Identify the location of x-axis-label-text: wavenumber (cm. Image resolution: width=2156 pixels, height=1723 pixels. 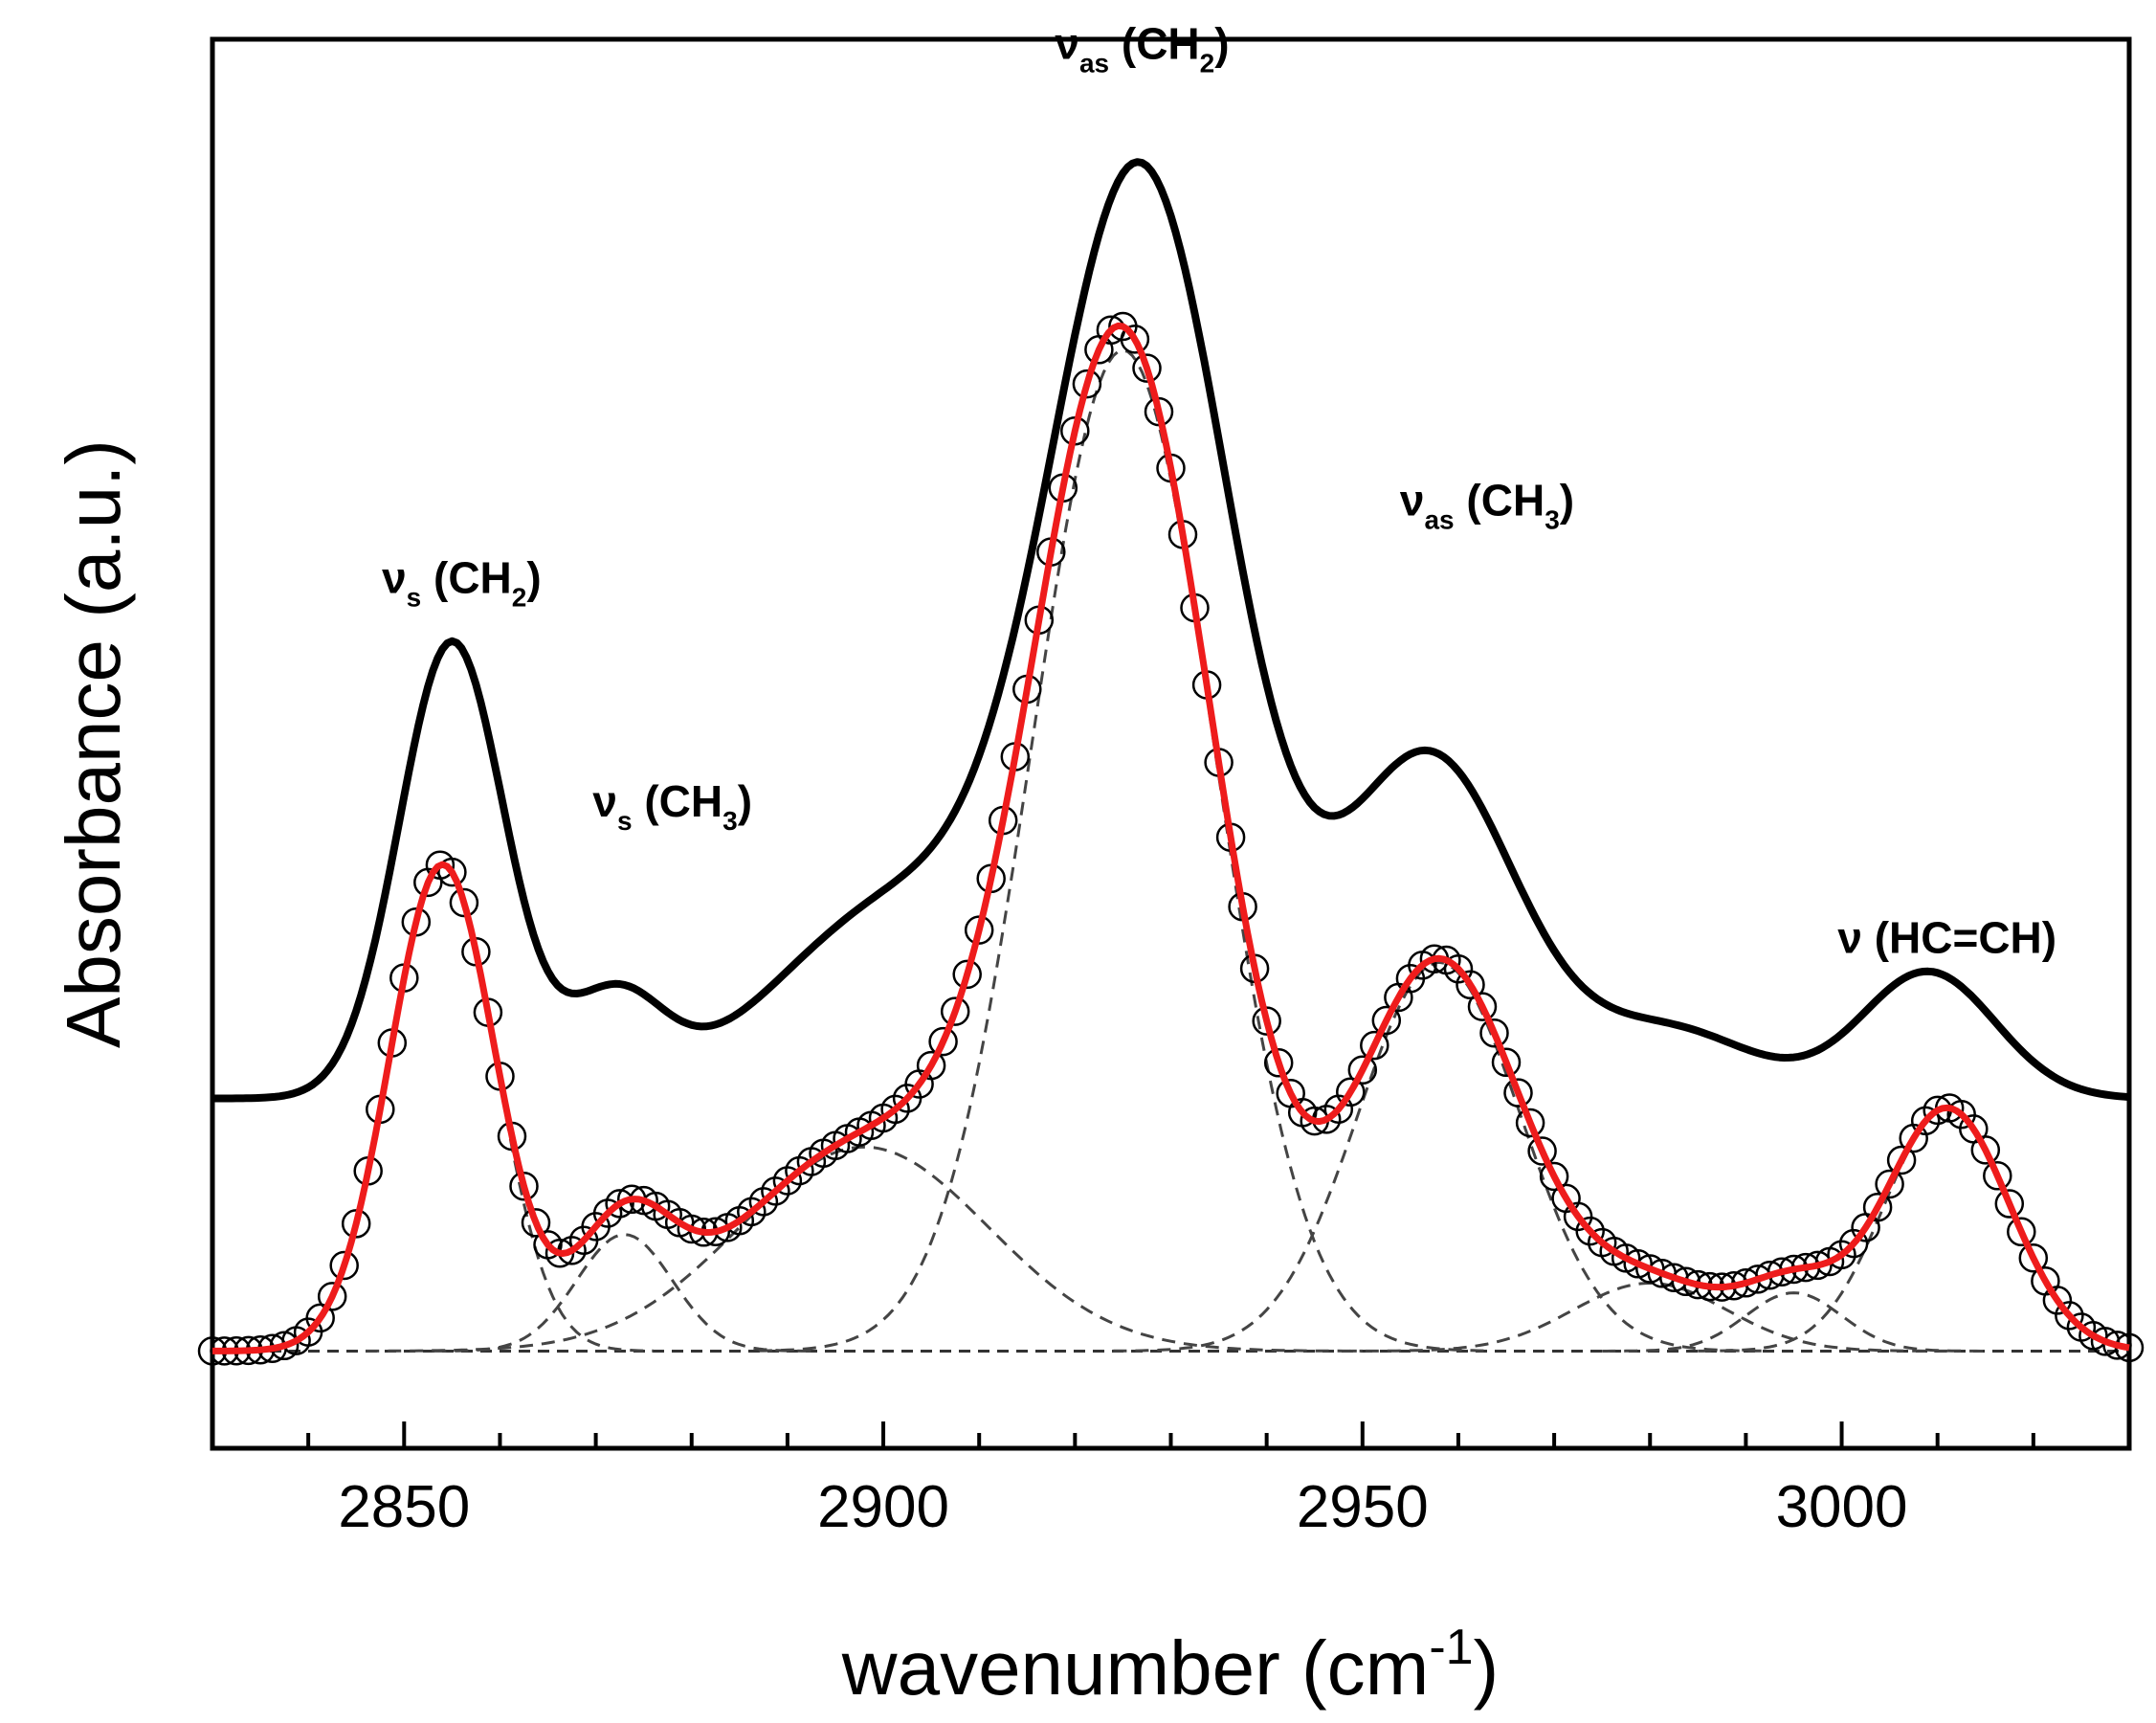
(1135, 1668).